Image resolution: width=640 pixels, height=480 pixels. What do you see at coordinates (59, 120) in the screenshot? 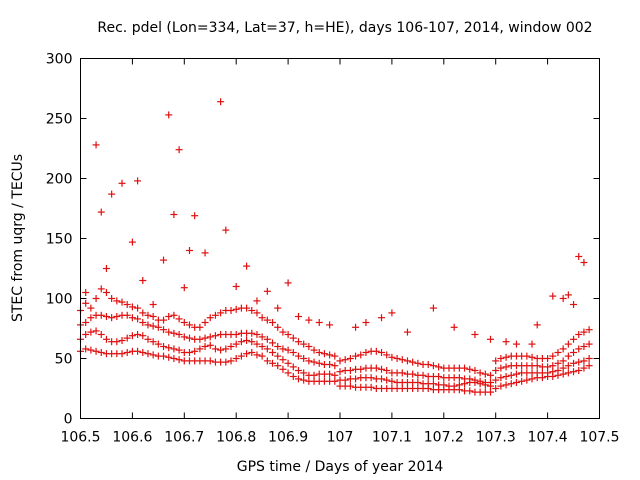
I see `y-tick-label: 250` at bounding box center [59, 120].